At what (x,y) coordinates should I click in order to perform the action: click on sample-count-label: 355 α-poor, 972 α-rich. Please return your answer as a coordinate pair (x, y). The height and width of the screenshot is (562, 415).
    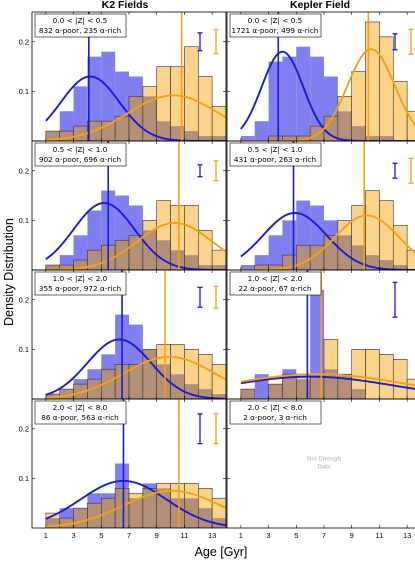
    Looking at the image, I should click on (80, 288).